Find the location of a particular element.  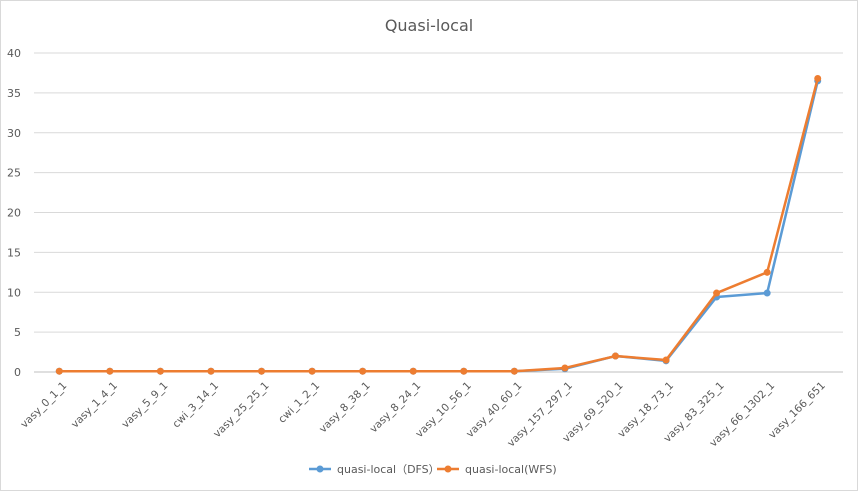

legend-item: quasi-local(WFS) is located at coordinates (497, 469).